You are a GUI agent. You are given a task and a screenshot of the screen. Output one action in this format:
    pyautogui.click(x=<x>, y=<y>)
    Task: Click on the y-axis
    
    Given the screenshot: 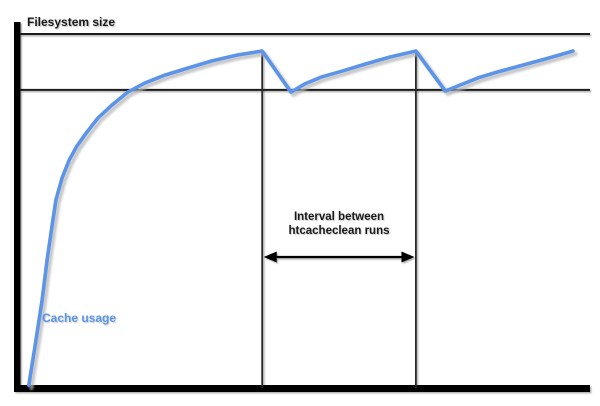 What is the action you would take?
    pyautogui.click(x=17, y=207)
    